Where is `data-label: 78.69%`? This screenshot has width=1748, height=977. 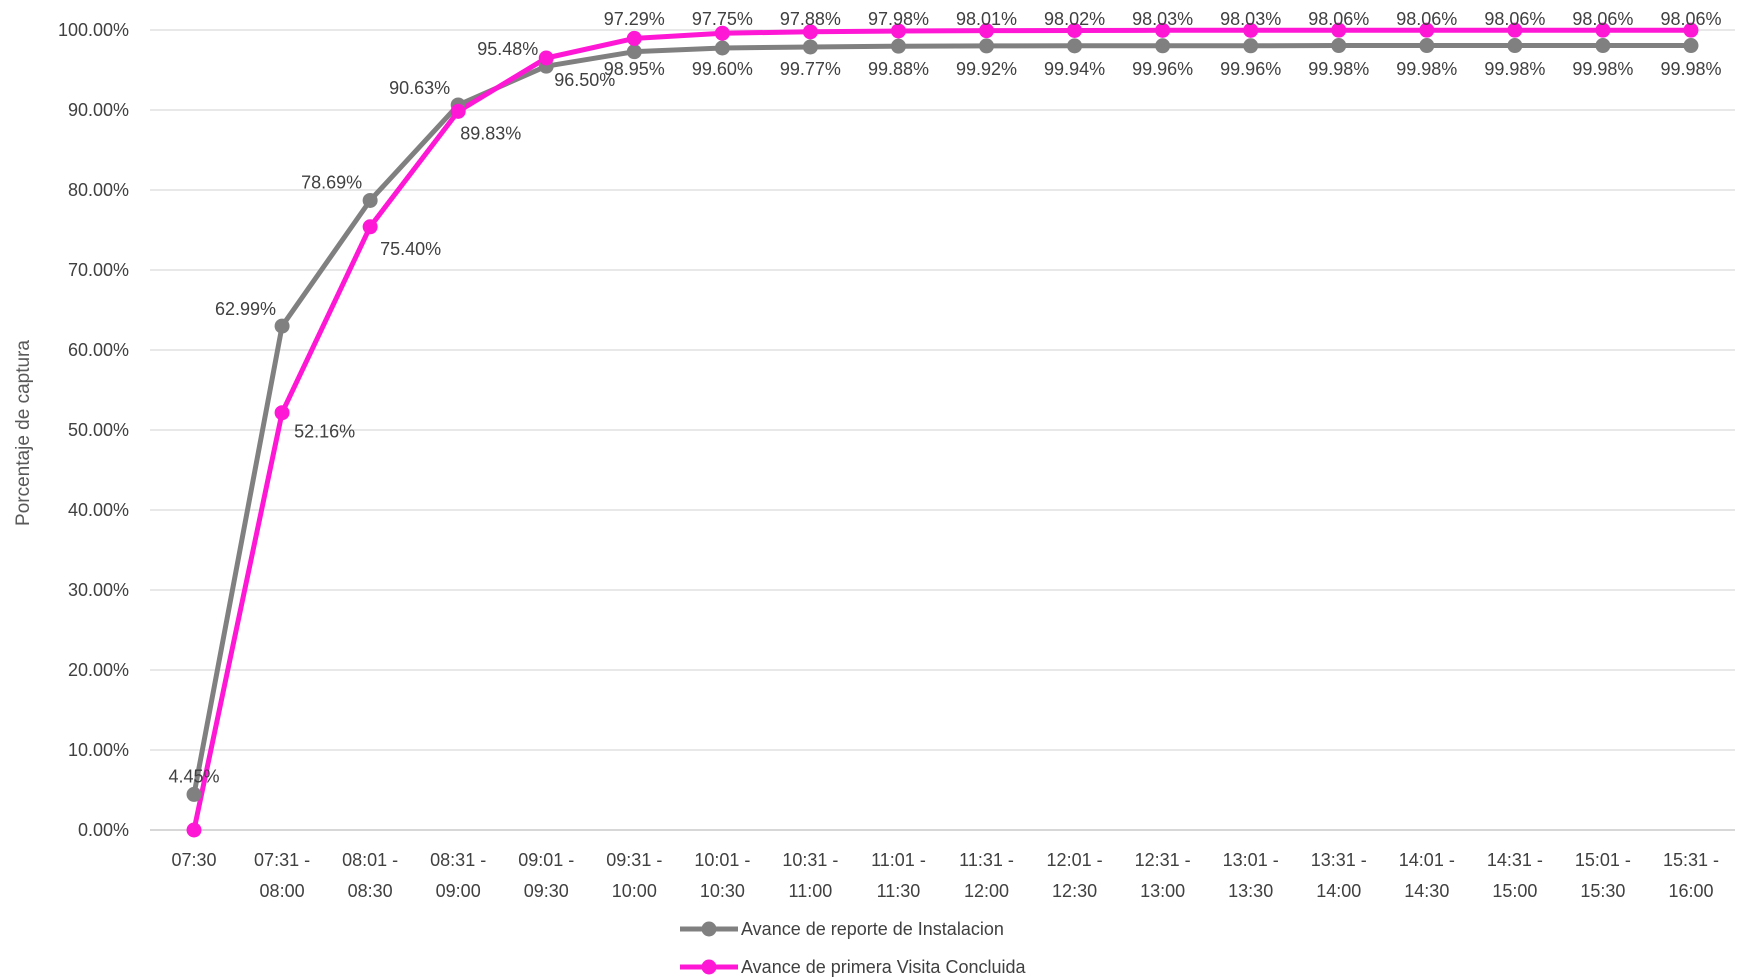
data-label: 78.69% is located at coordinates (331, 182).